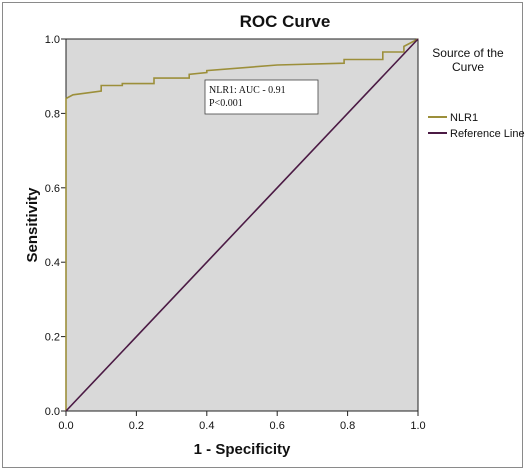 This screenshot has height=472, width=527. What do you see at coordinates (52, 40) in the screenshot?
I see `y-tick-label: 1.0` at bounding box center [52, 40].